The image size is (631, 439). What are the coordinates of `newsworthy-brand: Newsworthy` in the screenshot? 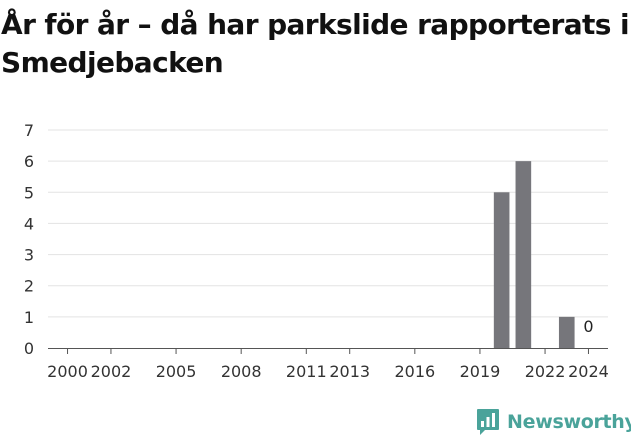 It's located at (553, 422).